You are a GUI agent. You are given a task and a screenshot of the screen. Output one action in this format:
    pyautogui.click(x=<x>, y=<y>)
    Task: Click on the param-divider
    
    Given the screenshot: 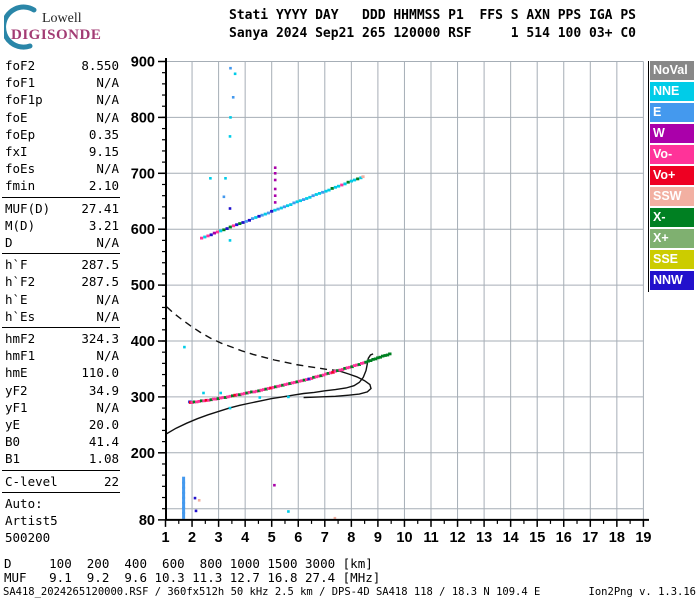 What is the action you would take?
    pyautogui.click(x=61, y=470)
    